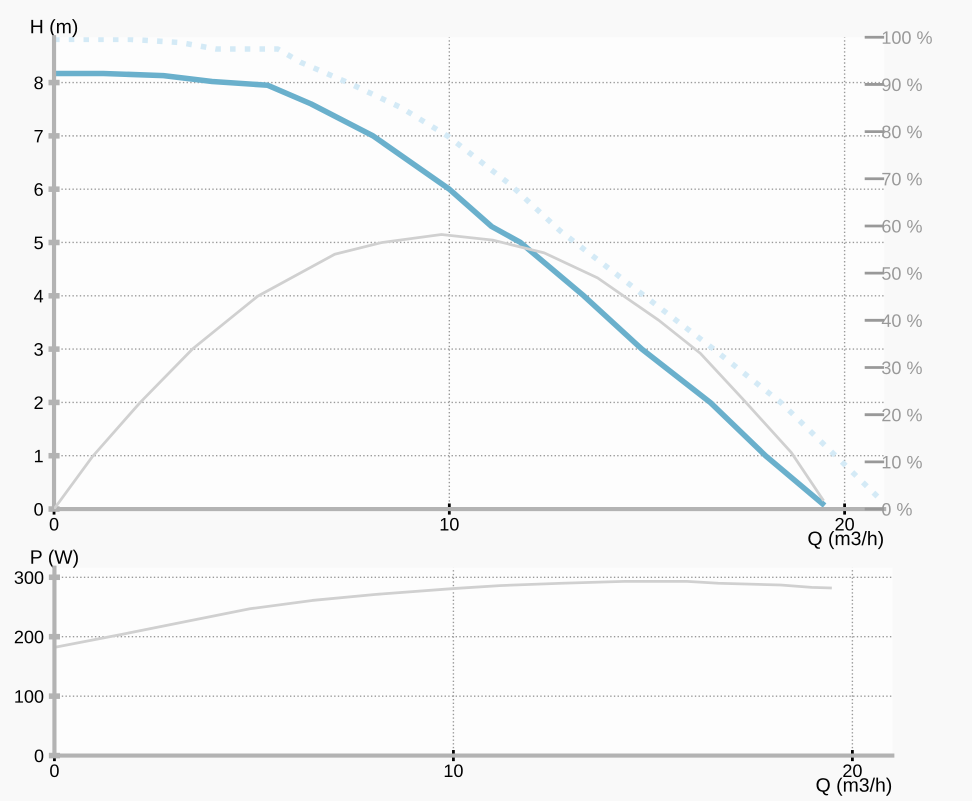  Describe the element at coordinates (39, 296) in the screenshot. I see `y-tick-label: 4` at that location.